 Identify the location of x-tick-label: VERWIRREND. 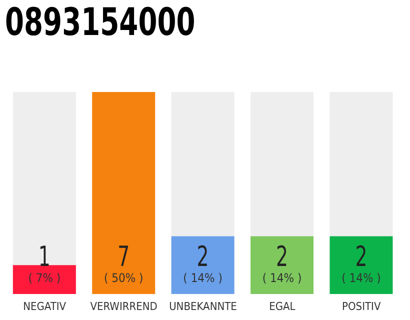
(124, 306).